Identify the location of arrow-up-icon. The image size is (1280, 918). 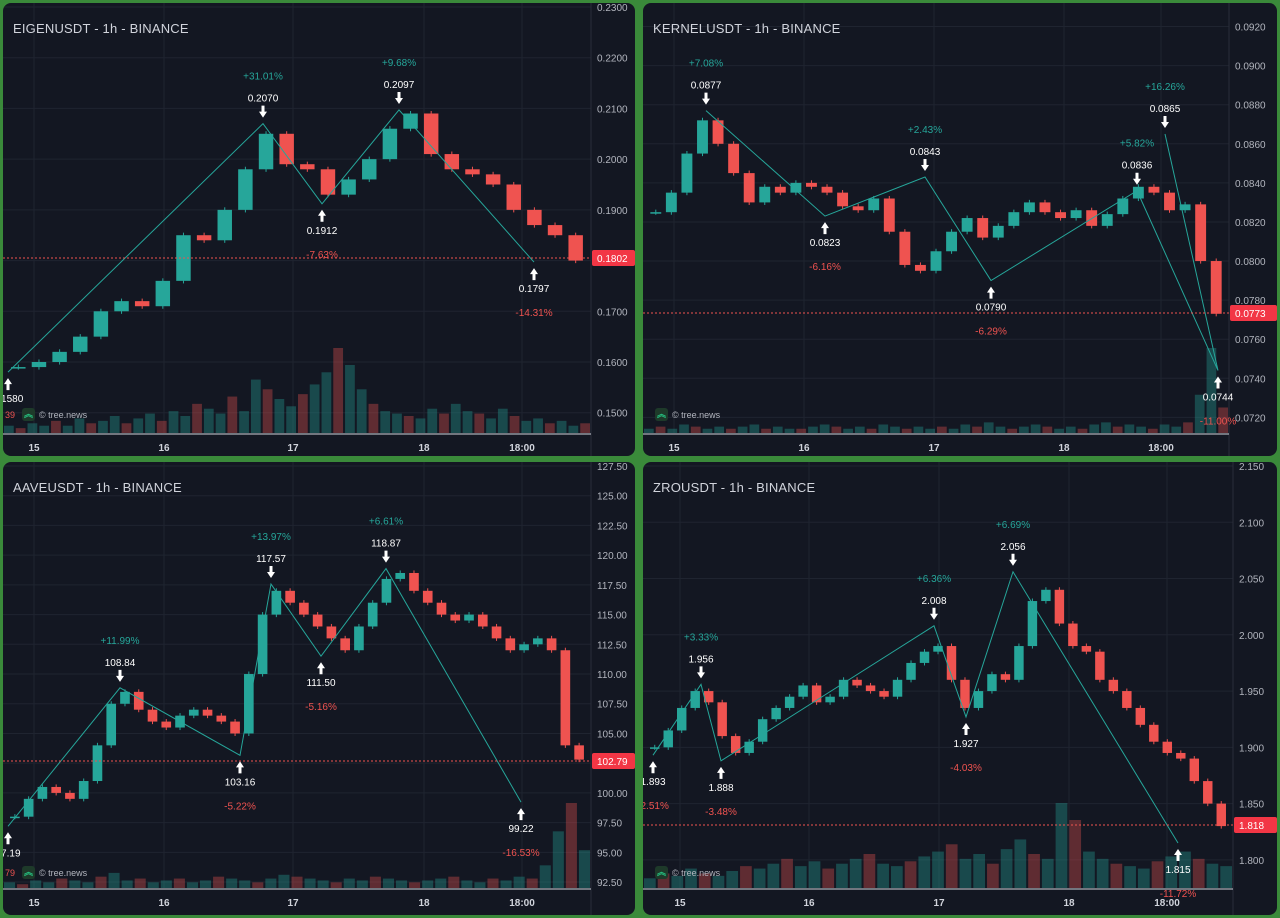
(8, 384).